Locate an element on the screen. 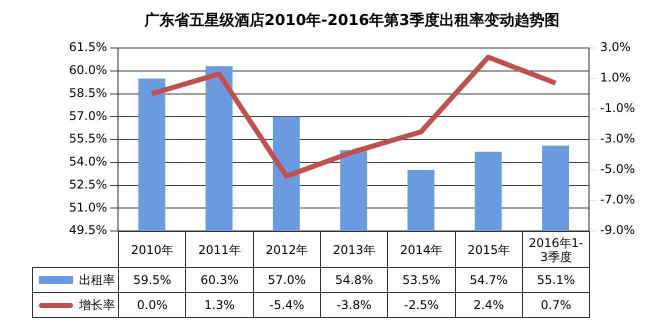 The height and width of the screenshot is (325, 650). y-tick-label: 55.5% is located at coordinates (88, 139).